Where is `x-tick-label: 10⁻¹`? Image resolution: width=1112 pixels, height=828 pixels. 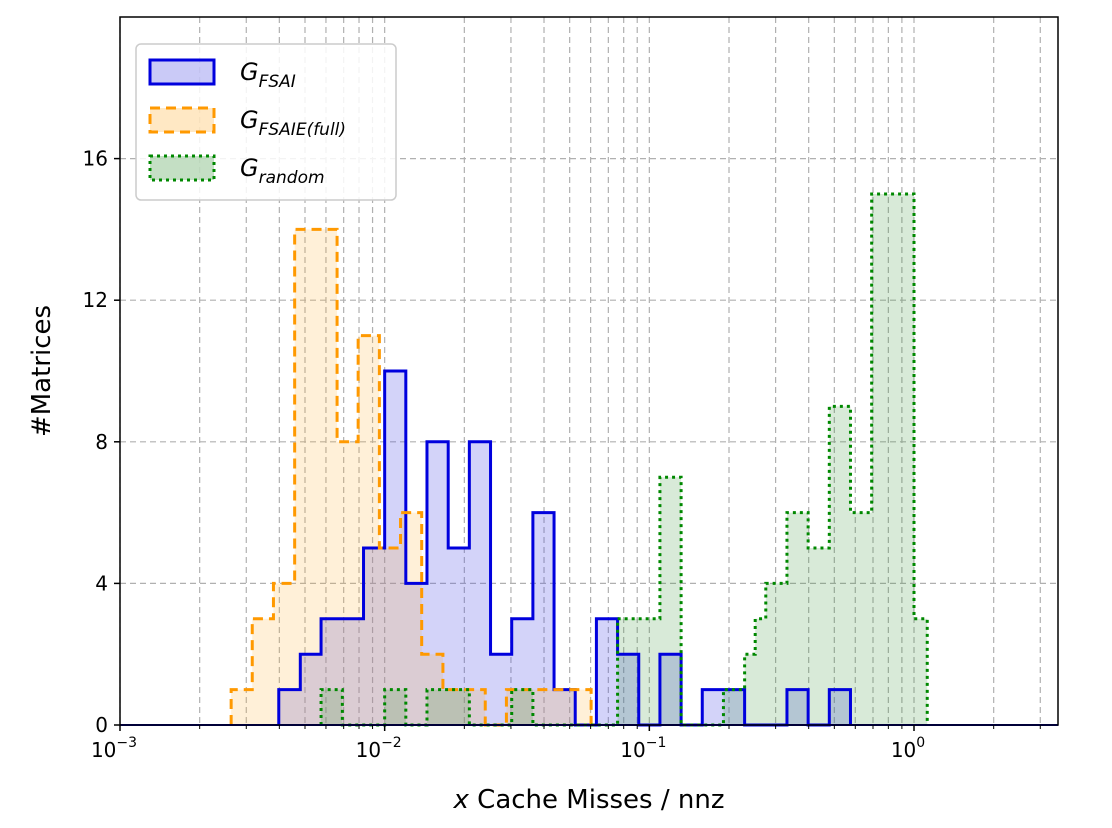
x-tick-label: 10⁻¹ is located at coordinates (643, 748).